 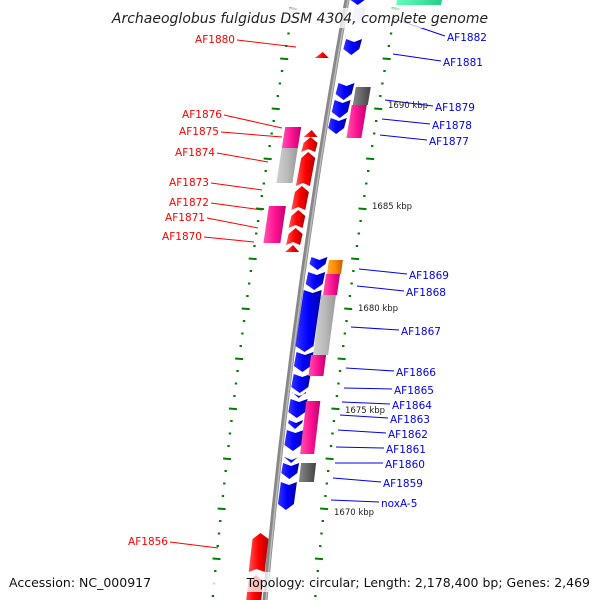 What do you see at coordinates (449, 142) in the screenshot?
I see `gene-label-right: AF1877` at bounding box center [449, 142].